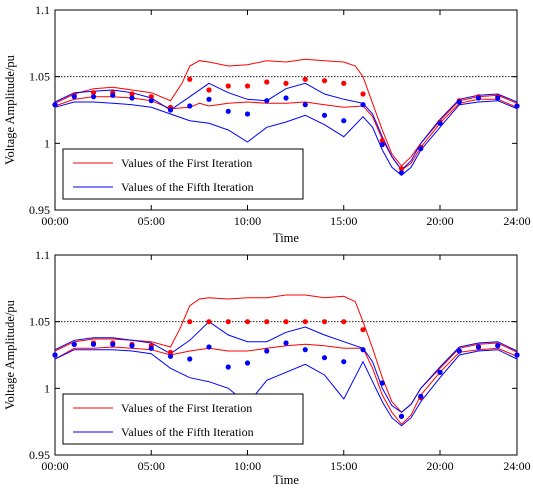  I want to click on series-fifth-lower-line, so click(286, 388).